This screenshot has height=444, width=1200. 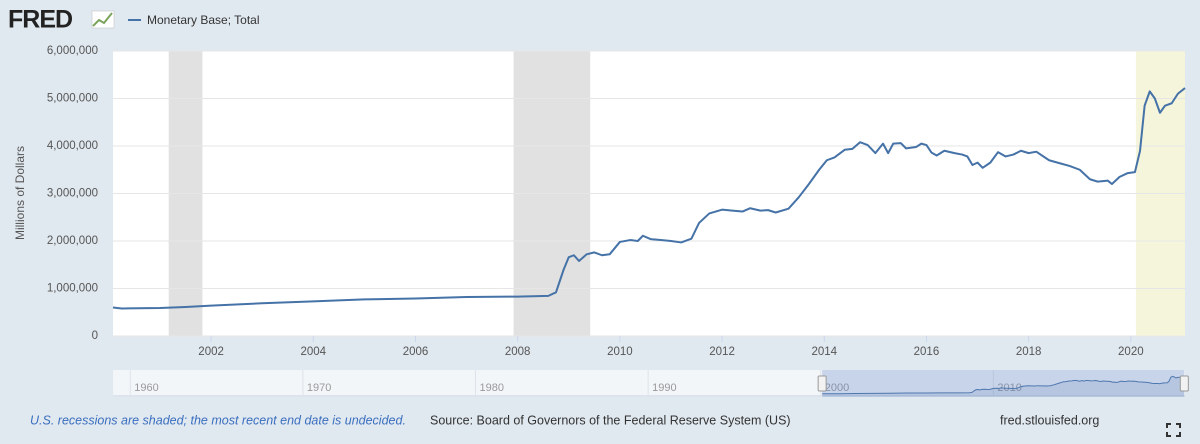 I want to click on y-tick-label: 3,000,000, so click(x=72, y=194).